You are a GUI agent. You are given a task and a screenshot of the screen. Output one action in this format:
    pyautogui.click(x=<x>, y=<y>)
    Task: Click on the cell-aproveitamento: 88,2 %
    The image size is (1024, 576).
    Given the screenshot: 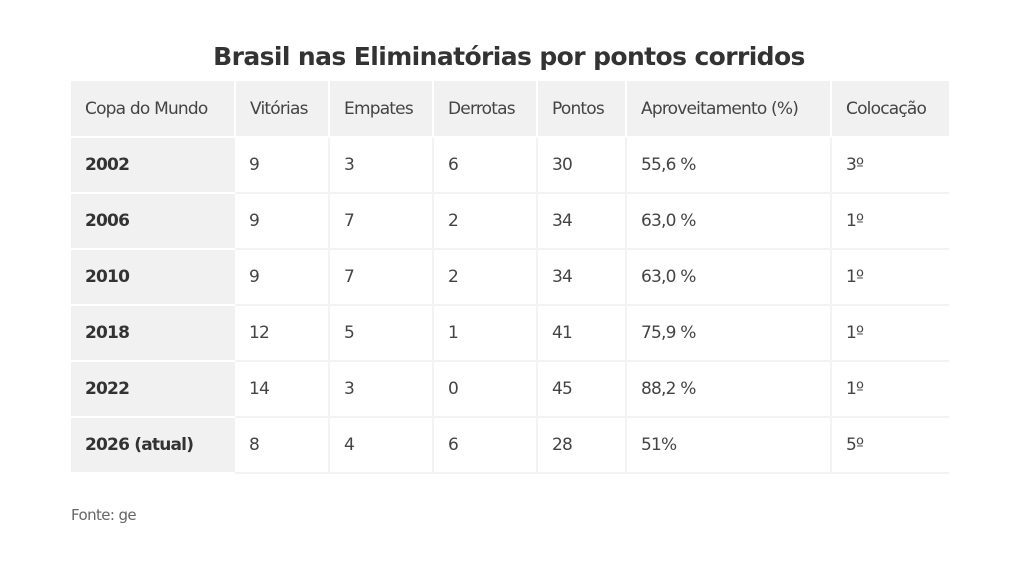 What is the action you would take?
    pyautogui.click(x=729, y=389)
    